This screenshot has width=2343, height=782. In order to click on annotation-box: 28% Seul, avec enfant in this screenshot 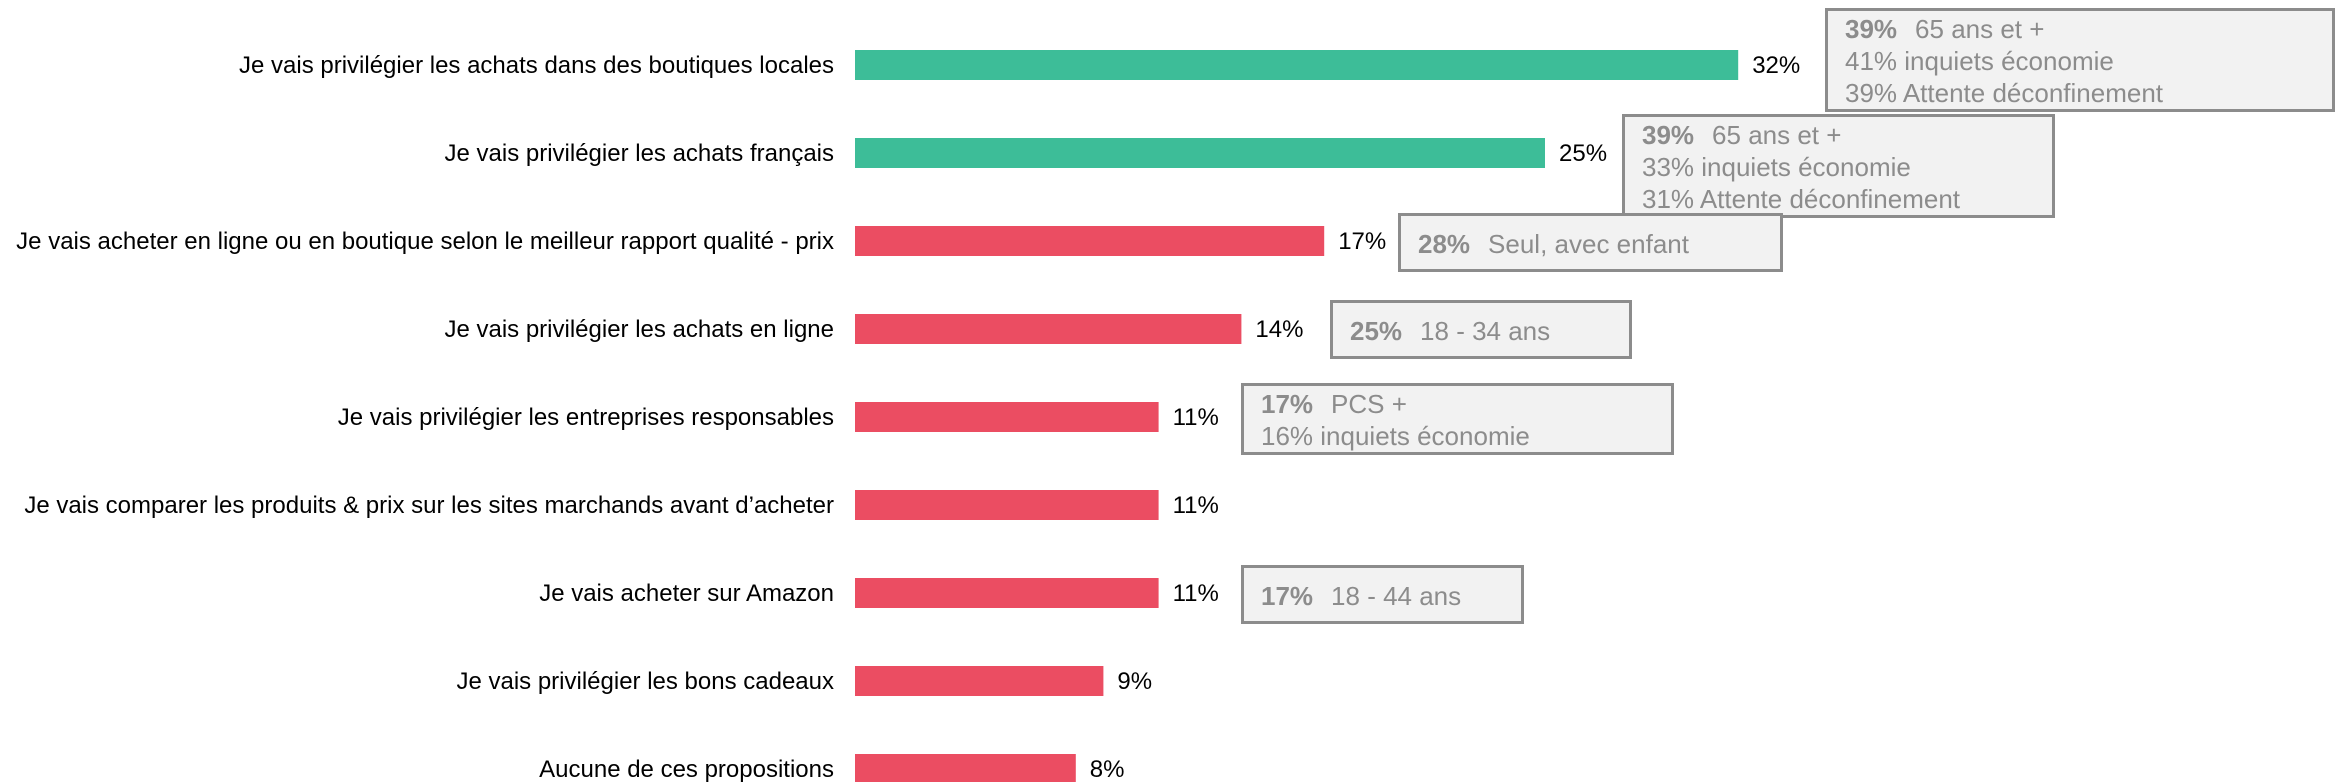, I will do `click(1590, 242)`.